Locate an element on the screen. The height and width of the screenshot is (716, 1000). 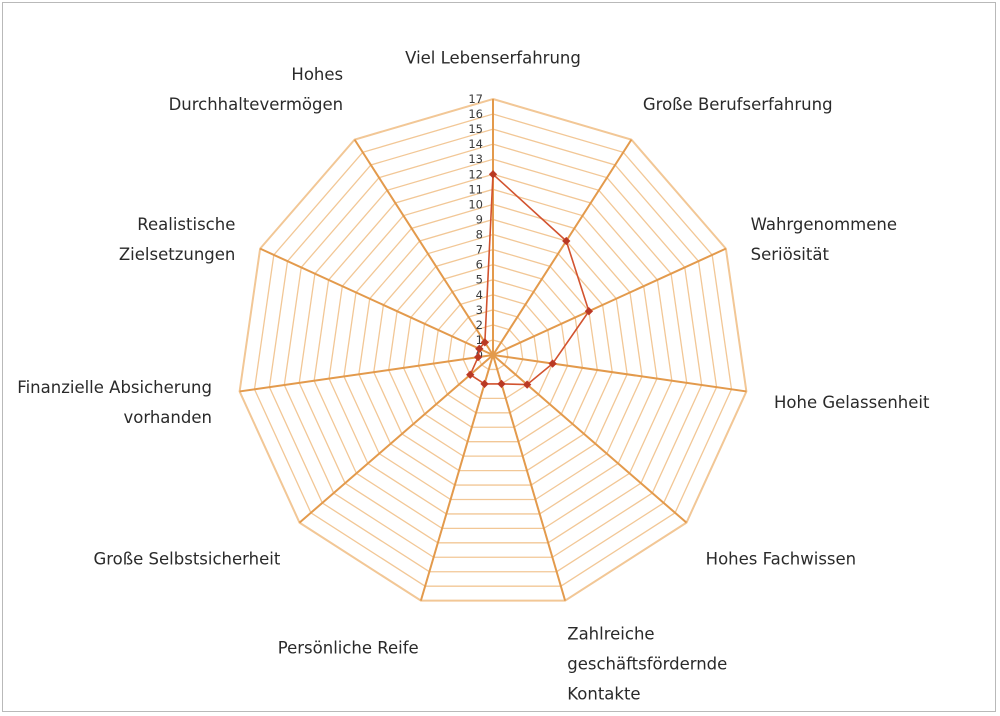
category-label-line: Große Berufserfahrung is located at coordinates (738, 104).